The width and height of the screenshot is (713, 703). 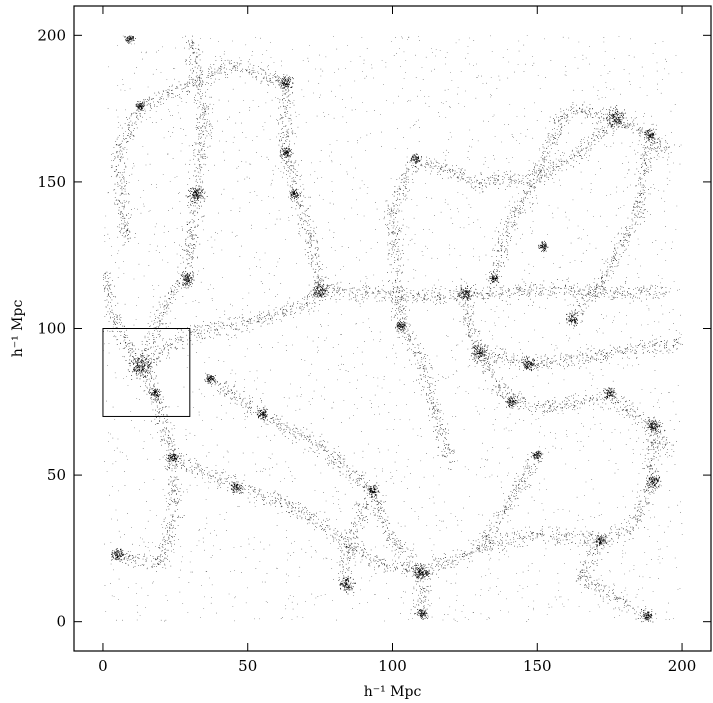 What do you see at coordinates (247, 666) in the screenshot?
I see `x-tick-label: 50` at bounding box center [247, 666].